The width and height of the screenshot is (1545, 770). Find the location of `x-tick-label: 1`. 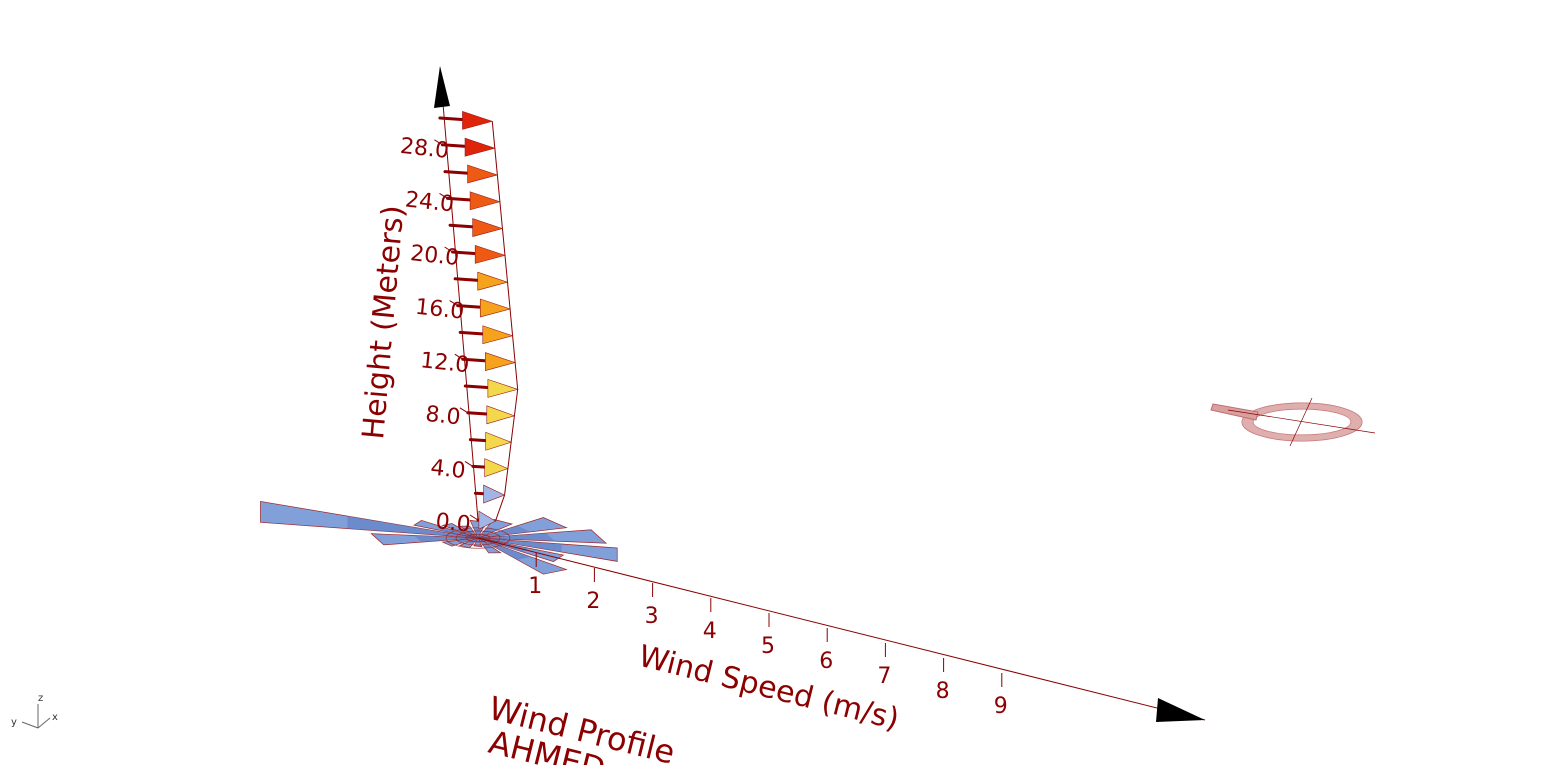

x-tick-label: 1 is located at coordinates (535, 586).